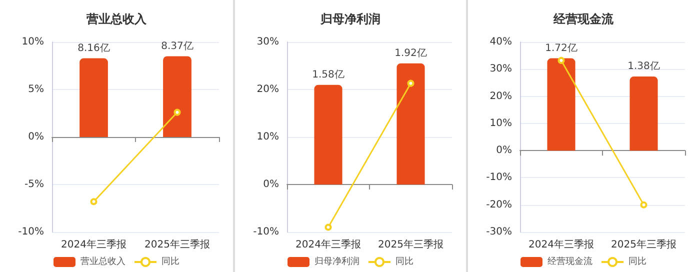 The width and height of the screenshot is (700, 272). Describe the element at coordinates (583, 19) in the screenshot. I see `chart-title: 经营现金流` at that location.